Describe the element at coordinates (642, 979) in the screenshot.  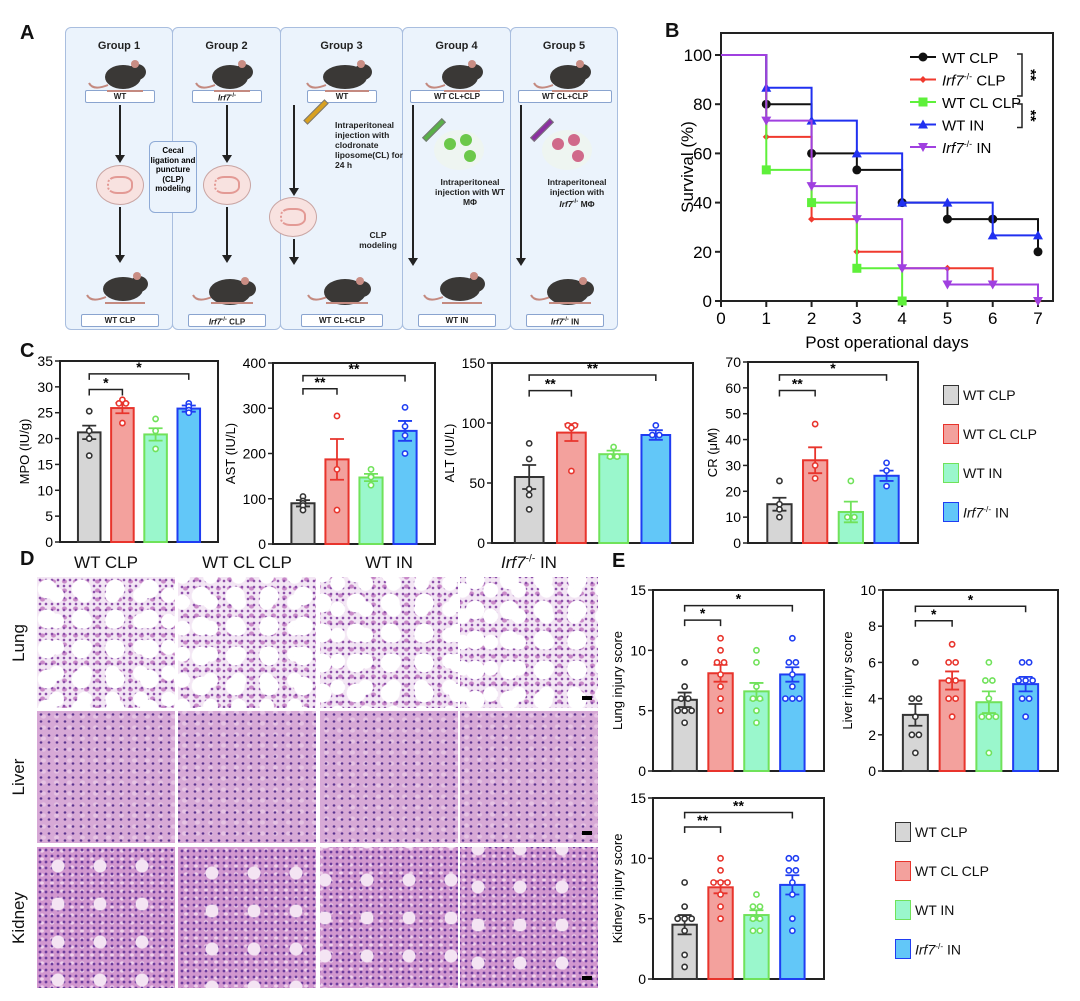
I see `y-tick-label: 0` at that location.